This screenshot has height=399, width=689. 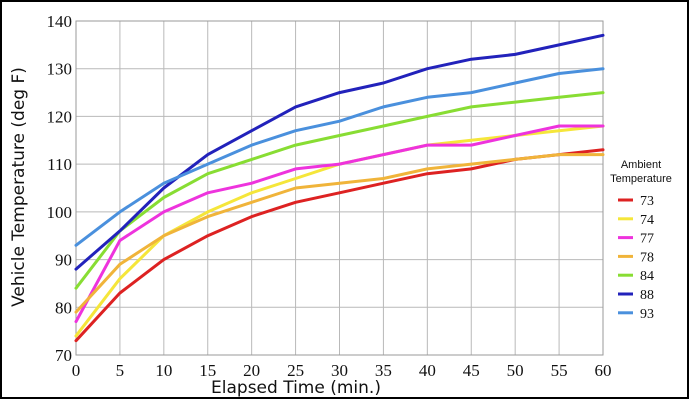 I want to click on x-tick-label: 10, so click(x=163, y=370).